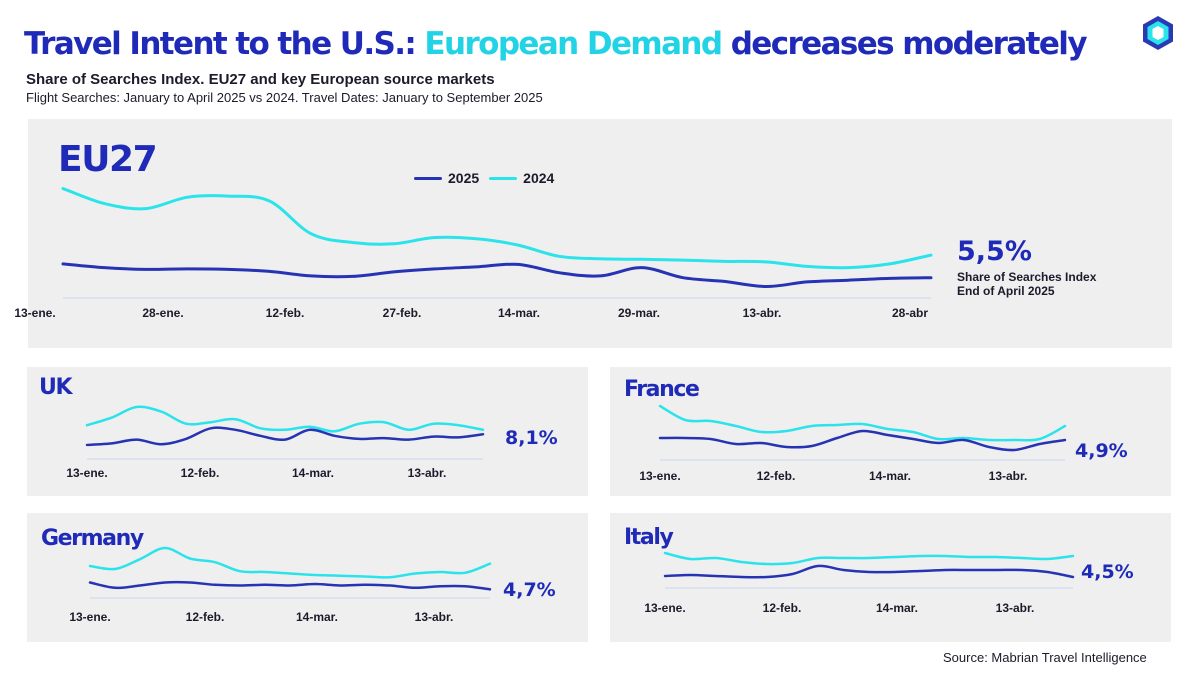 This screenshot has height=675, width=1200. I want to click on x-tick-label-eu27: 29-mar., so click(639, 313).